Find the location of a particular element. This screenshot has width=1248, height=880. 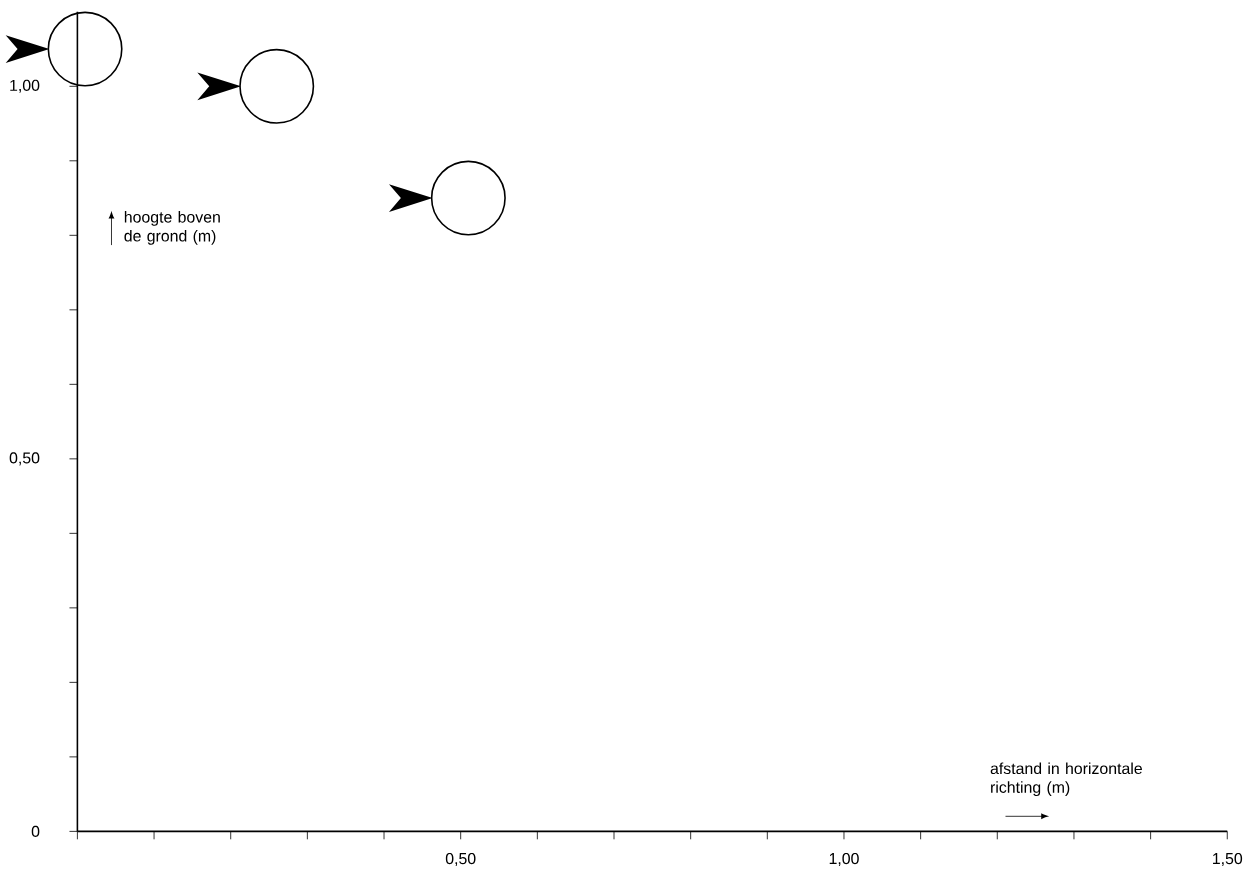

y-tick-label: 0 is located at coordinates (35, 831).